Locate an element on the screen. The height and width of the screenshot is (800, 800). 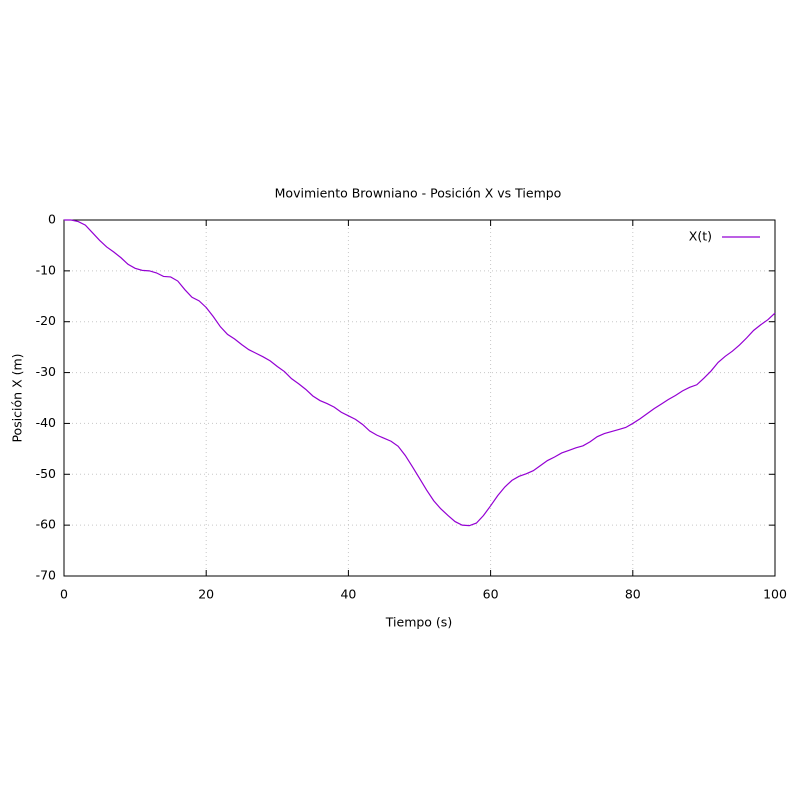
y-tick-label: -70 is located at coordinates (46, 575).